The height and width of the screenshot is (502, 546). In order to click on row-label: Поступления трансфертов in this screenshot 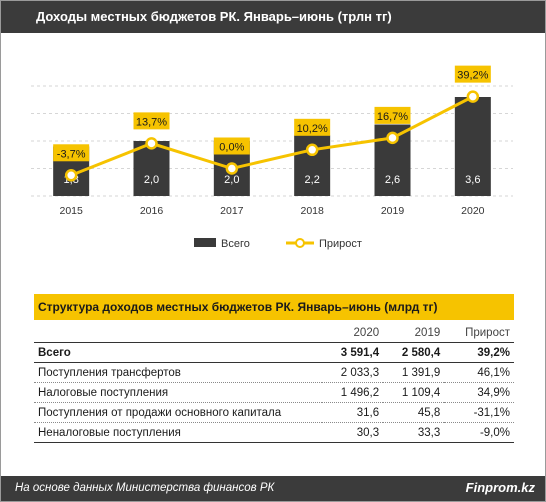, I will do `click(178, 372)`.